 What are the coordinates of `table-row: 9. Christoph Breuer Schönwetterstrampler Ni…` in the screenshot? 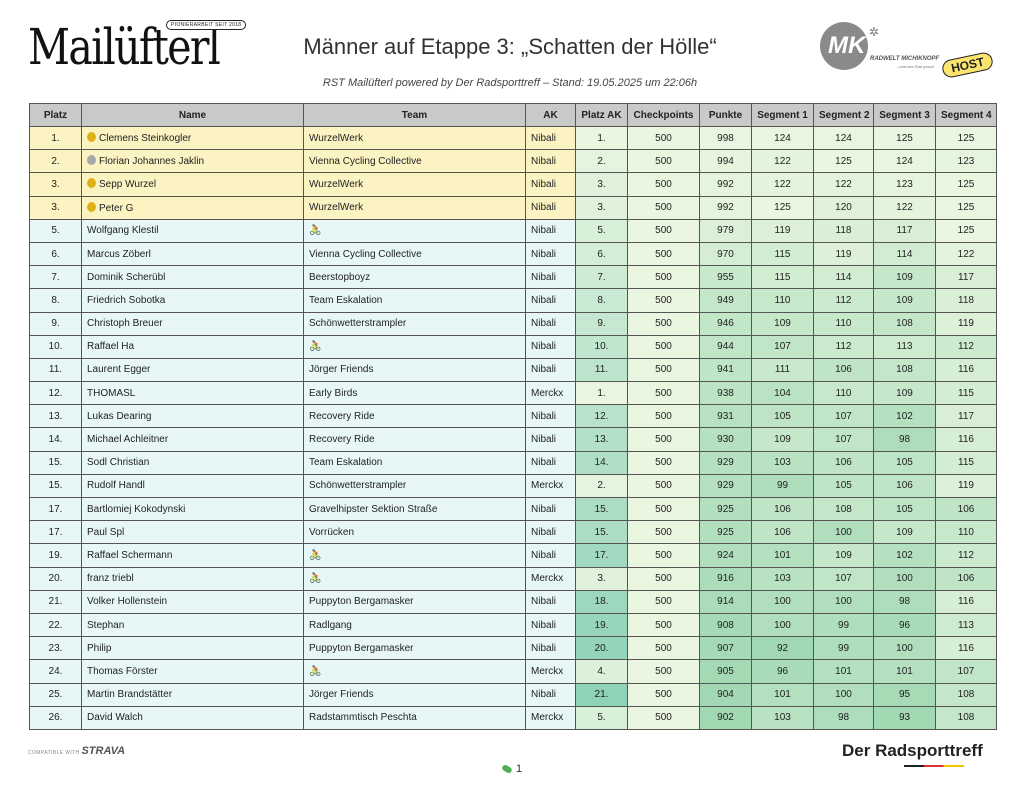 It's located at (513, 323).